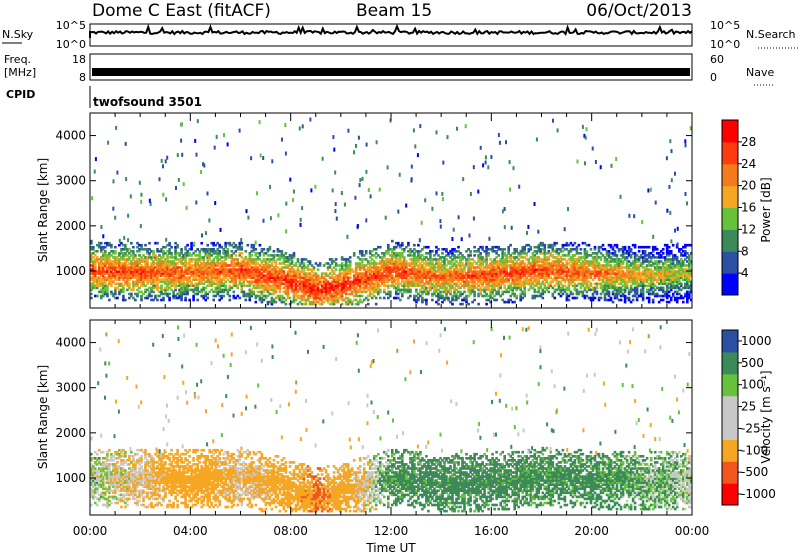 The image size is (800, 554). I want to click on nave-label: Nave, so click(760, 72).